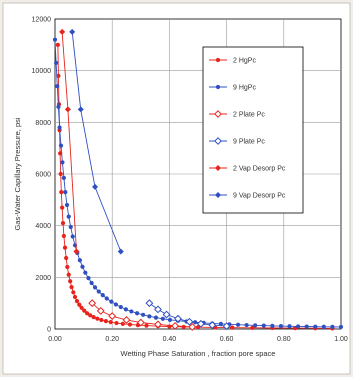 Image resolution: width=353 pixels, height=377 pixels. What do you see at coordinates (244, 61) in the screenshot?
I see `legend-label: 2 HgPc` at bounding box center [244, 61].